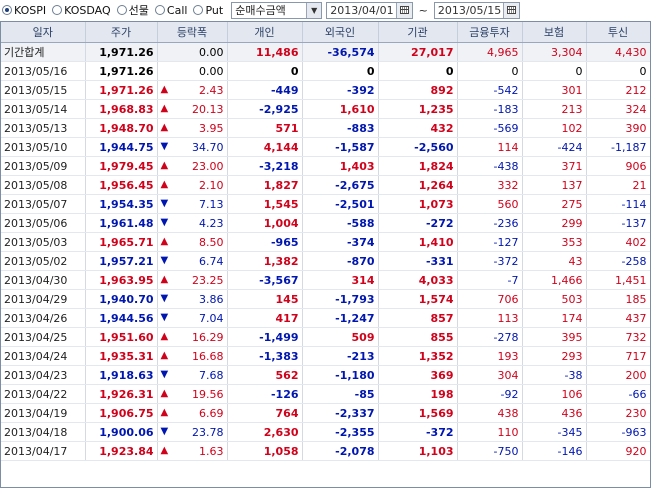  I want to click on column-header-foreign: 외국인, so click(340, 32).